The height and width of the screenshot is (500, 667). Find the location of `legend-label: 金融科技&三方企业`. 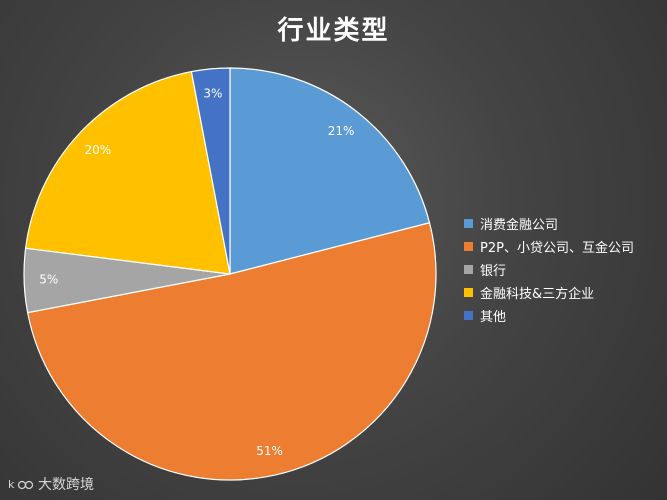

legend-label: 金融科技&三方企业 is located at coordinates (537, 294).